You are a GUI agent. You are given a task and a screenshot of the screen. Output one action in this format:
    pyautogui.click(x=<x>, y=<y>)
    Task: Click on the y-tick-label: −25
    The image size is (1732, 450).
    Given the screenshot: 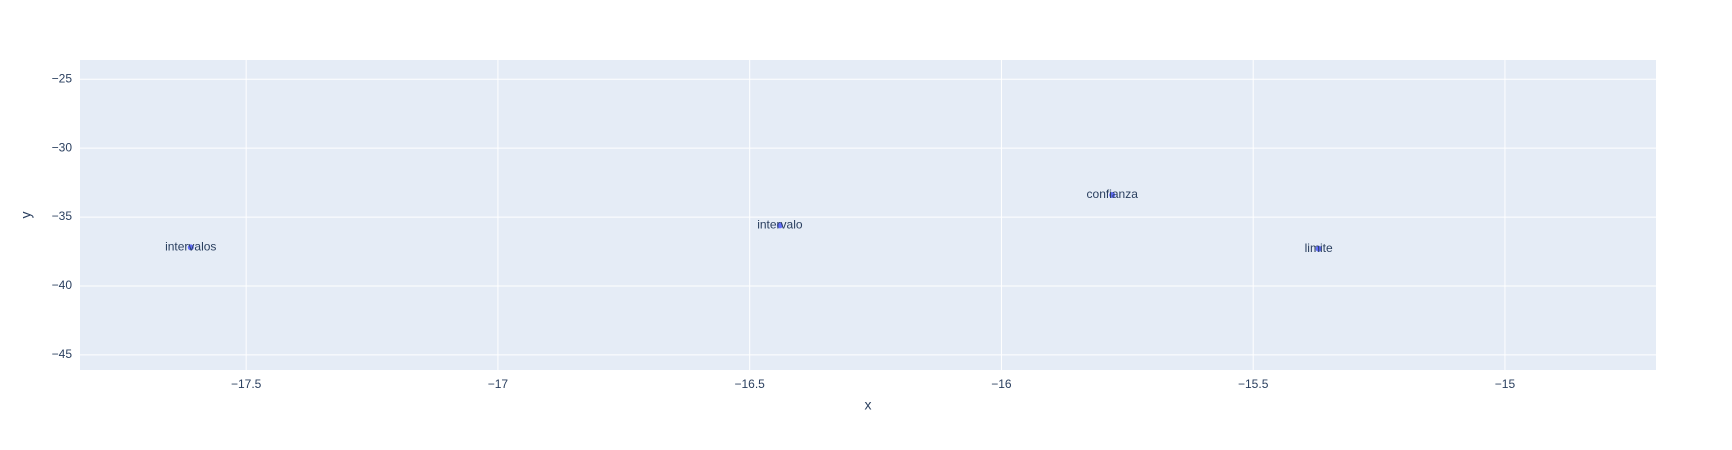 What is the action you would take?
    pyautogui.click(x=62, y=78)
    